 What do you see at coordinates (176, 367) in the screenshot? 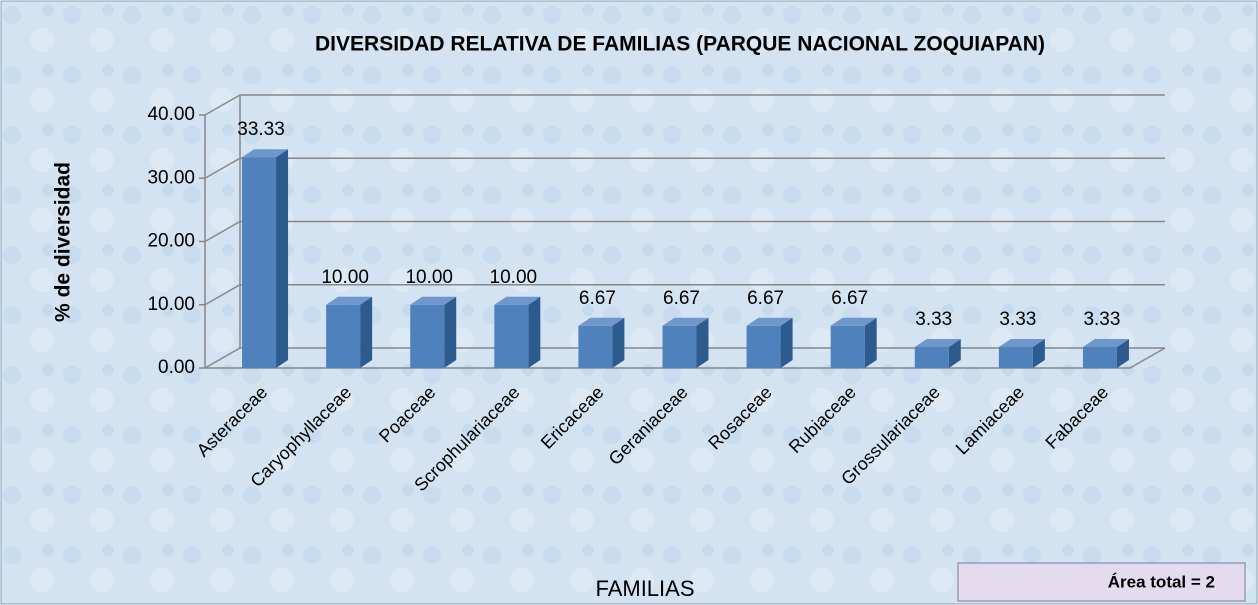
I see `y-tick-label: 0.00` at bounding box center [176, 367].